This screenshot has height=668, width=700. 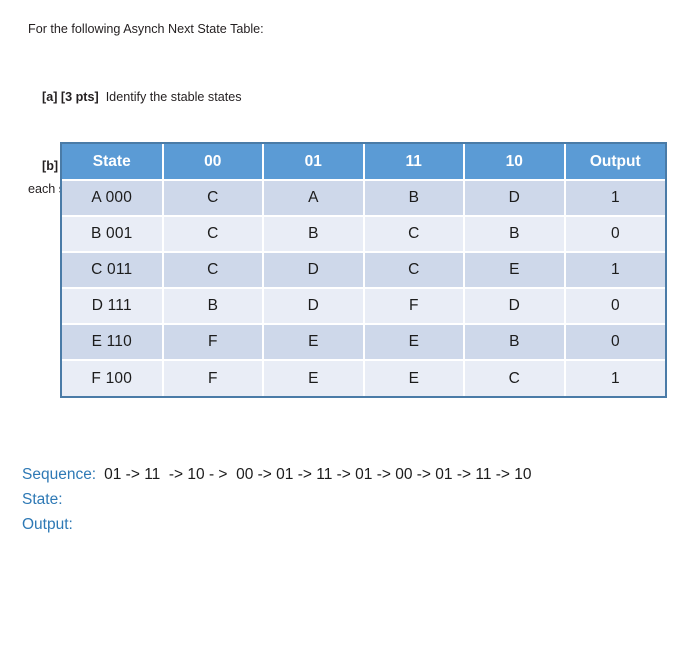 I want to click on table-row: A 000 C A B D 1, so click(x=363, y=198).